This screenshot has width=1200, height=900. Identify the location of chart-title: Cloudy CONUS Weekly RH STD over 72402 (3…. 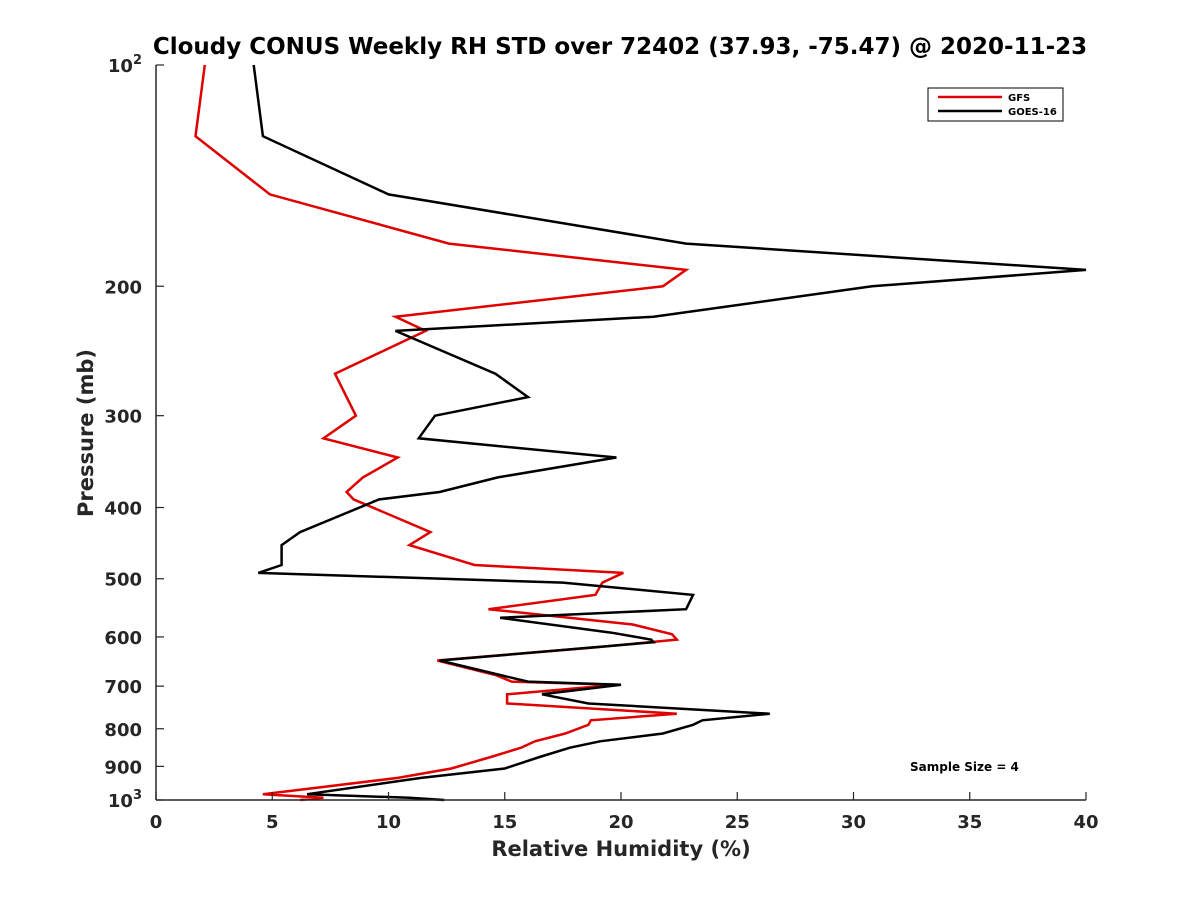
(620, 47).